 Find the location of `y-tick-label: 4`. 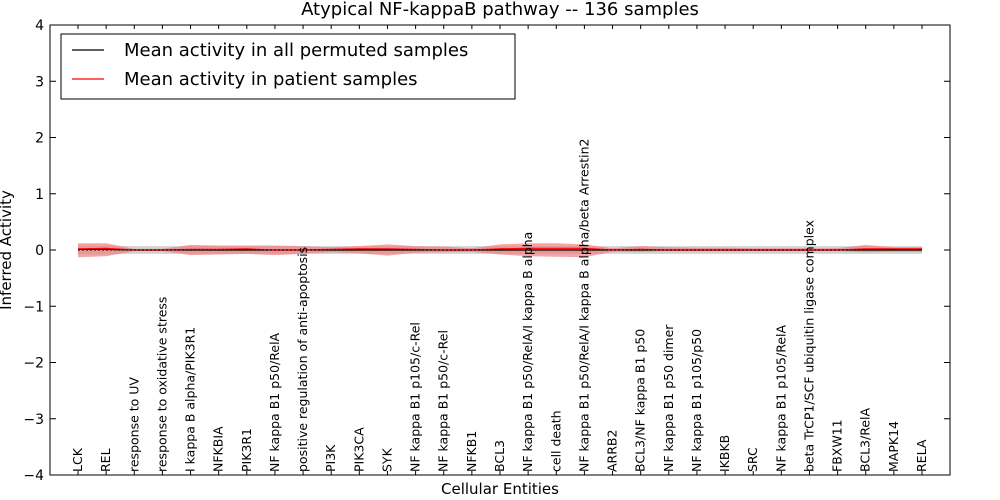

y-tick-label: 4 is located at coordinates (39, 26).